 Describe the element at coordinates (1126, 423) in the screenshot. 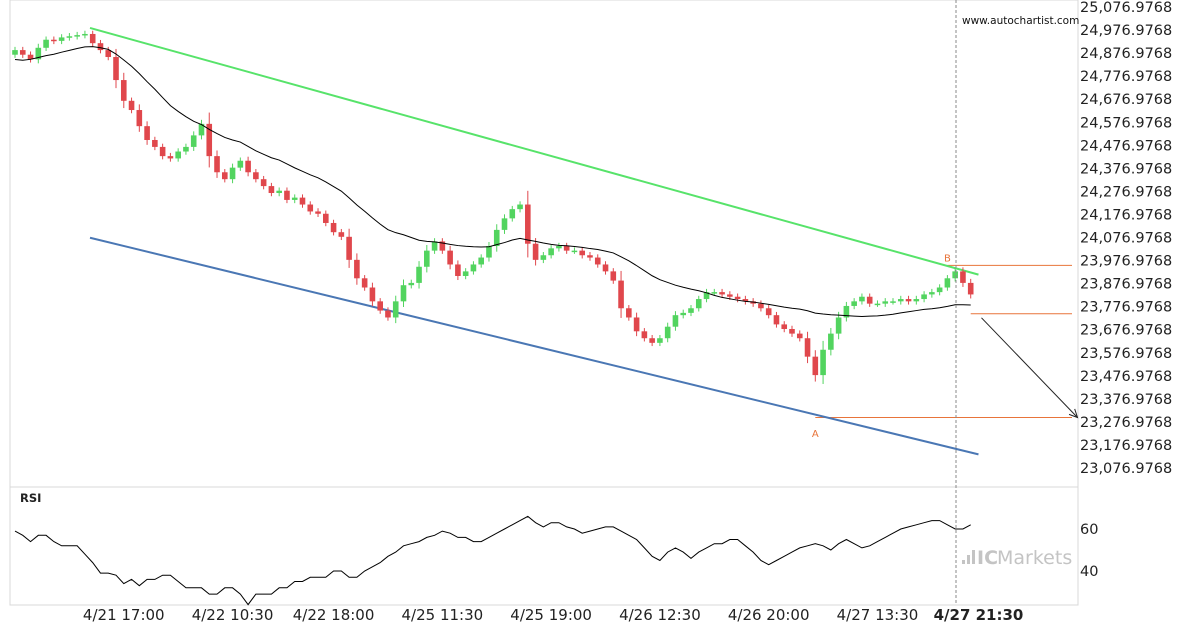

I see `y-tick-label: 23,276.9768` at that location.